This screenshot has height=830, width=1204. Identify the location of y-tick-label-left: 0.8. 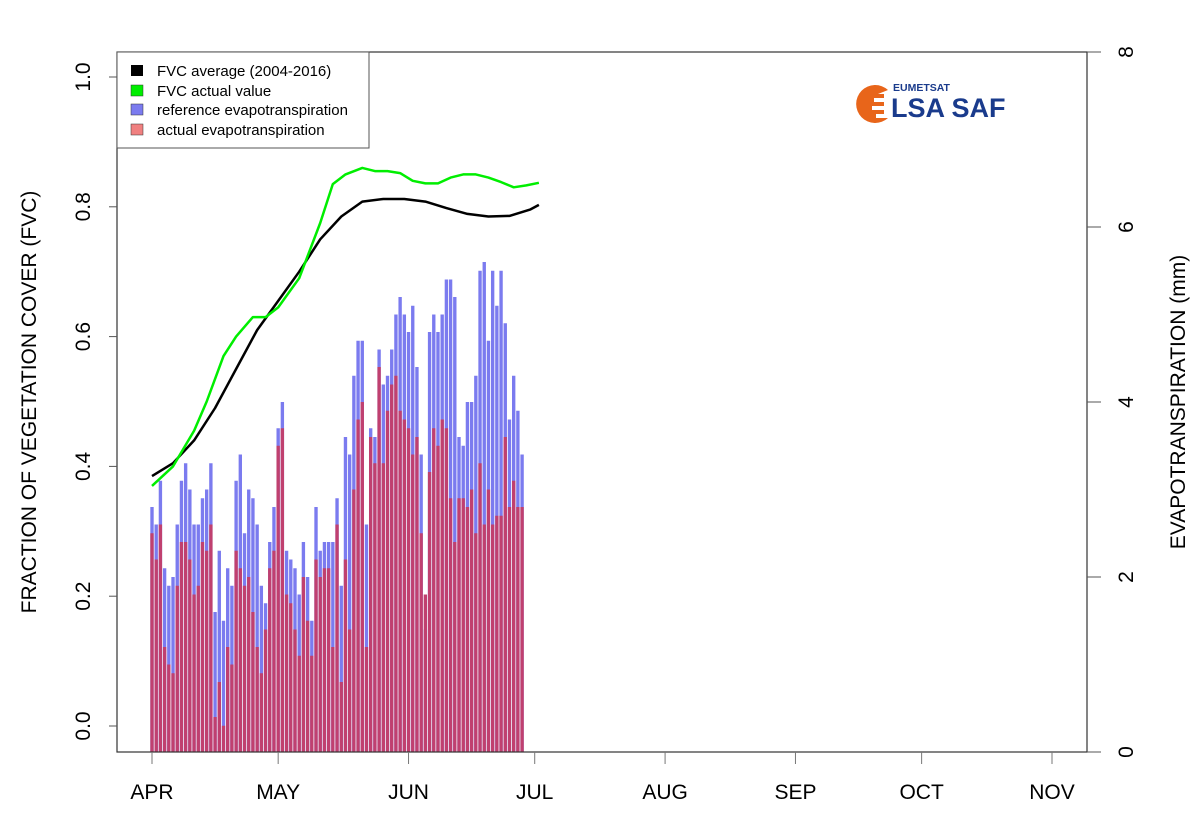
(83, 206).